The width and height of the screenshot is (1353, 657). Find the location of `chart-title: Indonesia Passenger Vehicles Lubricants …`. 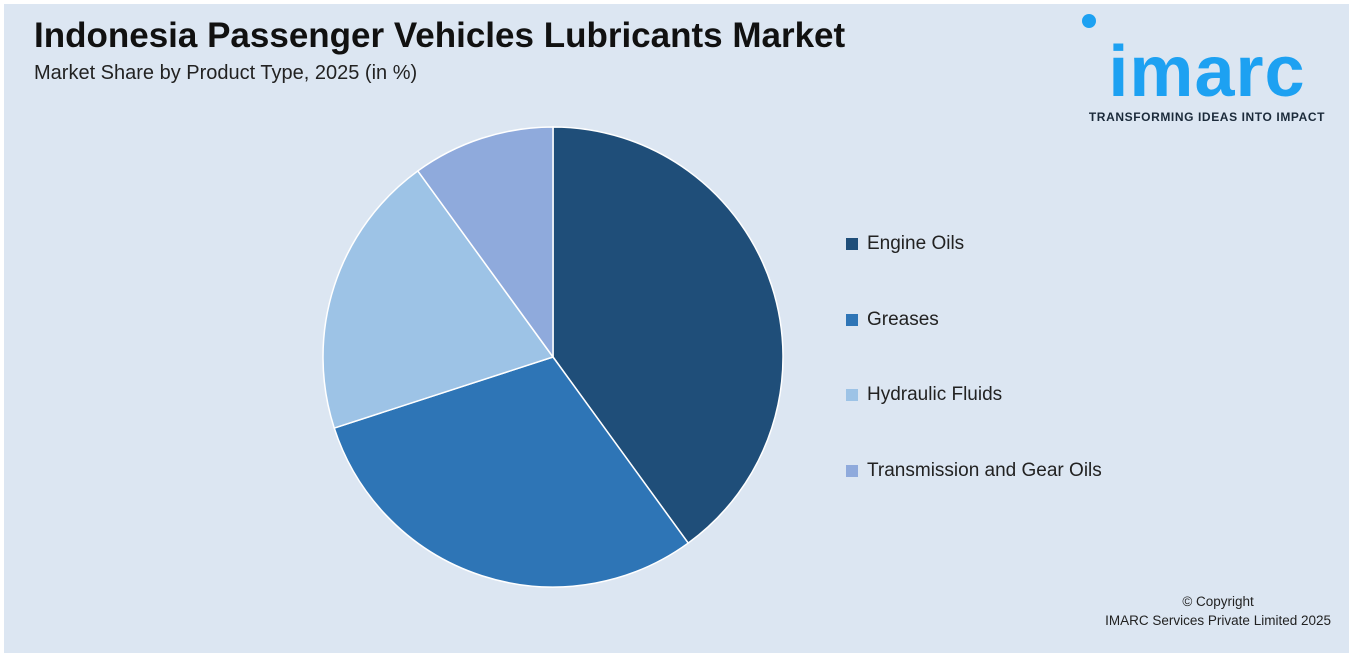

chart-title: Indonesia Passenger Vehicles Lubricants … is located at coordinates (440, 35).